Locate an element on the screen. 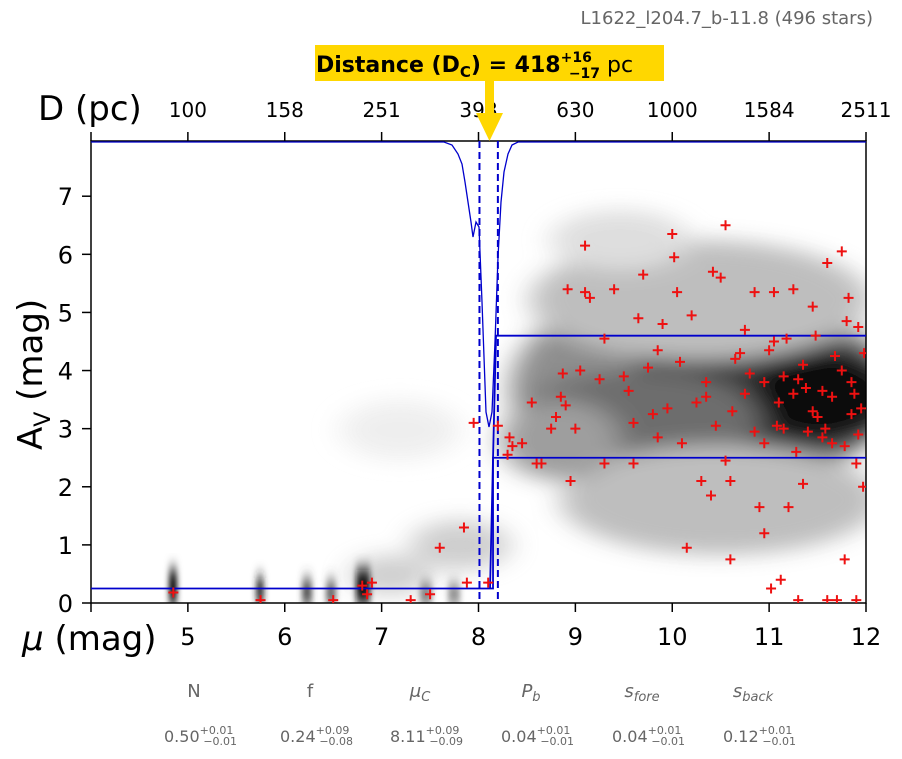 This screenshot has width=902, height=759. x-tick-label: 7 is located at coordinates (381, 637).